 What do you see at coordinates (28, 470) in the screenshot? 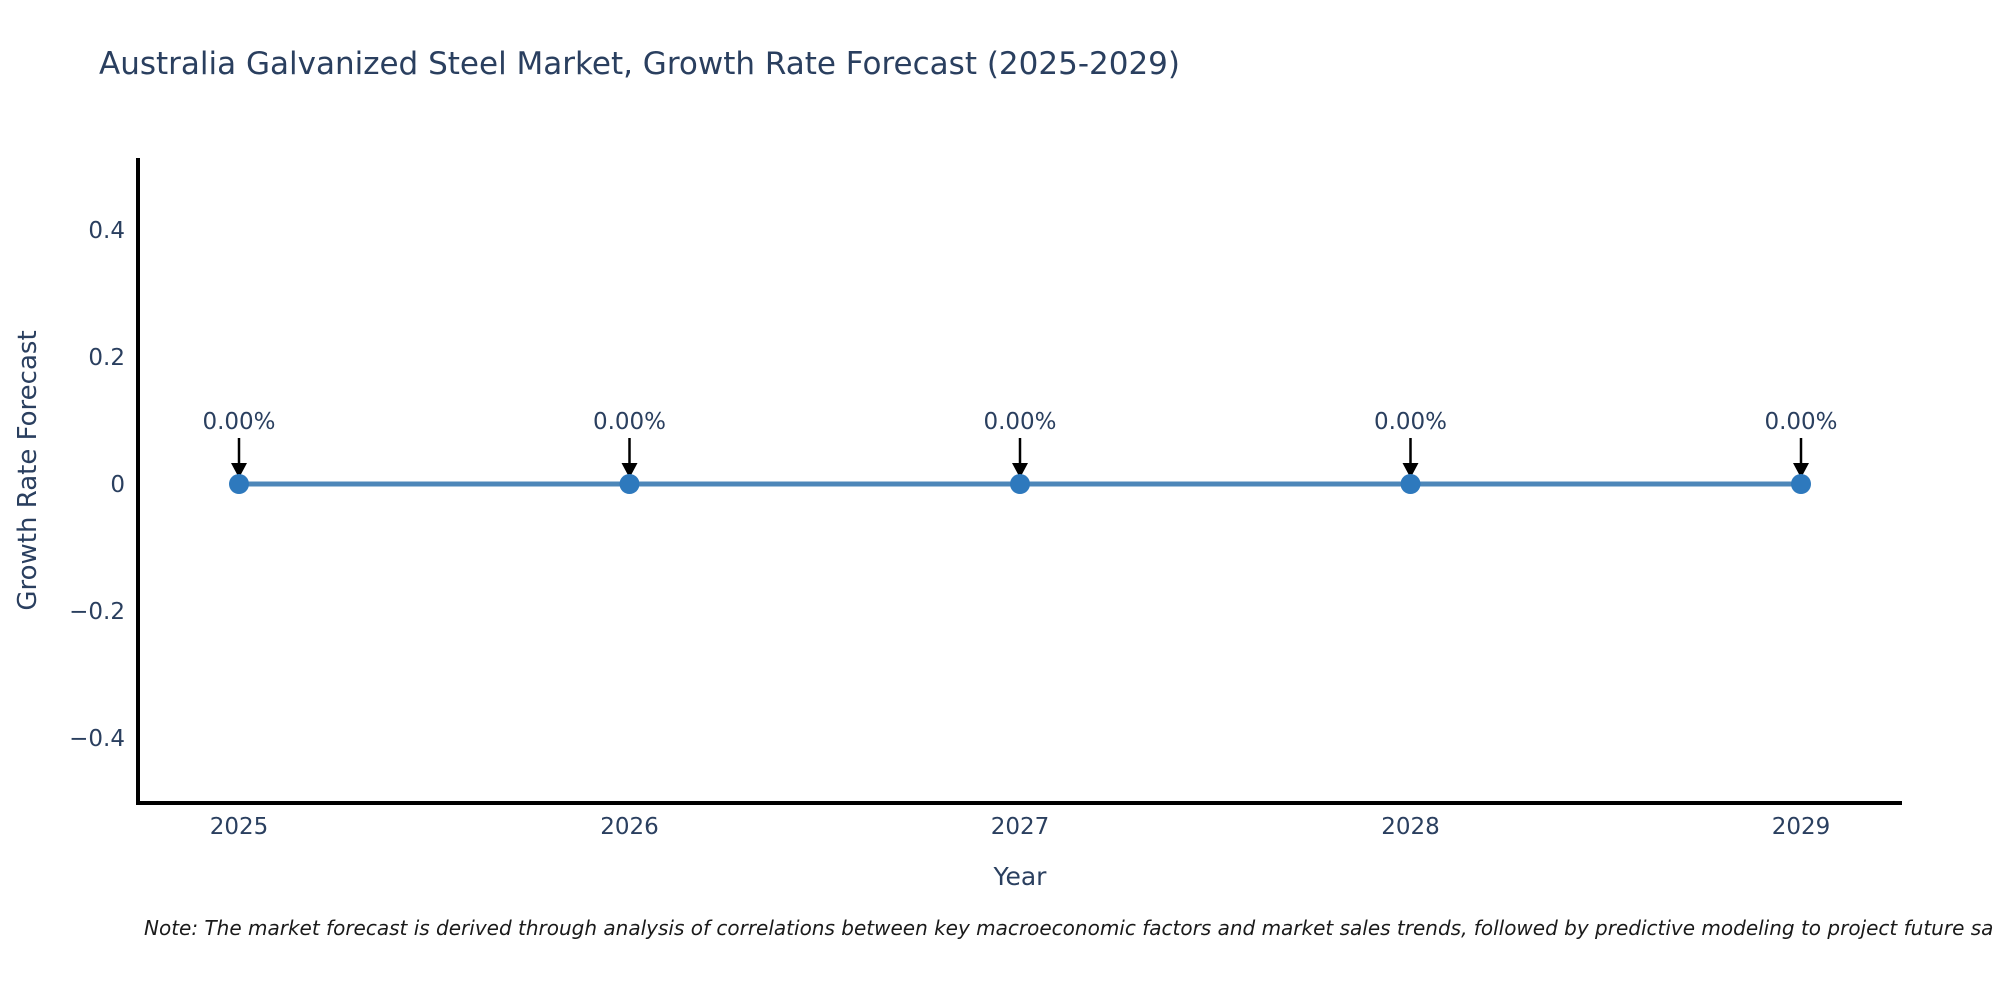
I see `y-axis-title: Growth Rate Forecast` at bounding box center [28, 470].